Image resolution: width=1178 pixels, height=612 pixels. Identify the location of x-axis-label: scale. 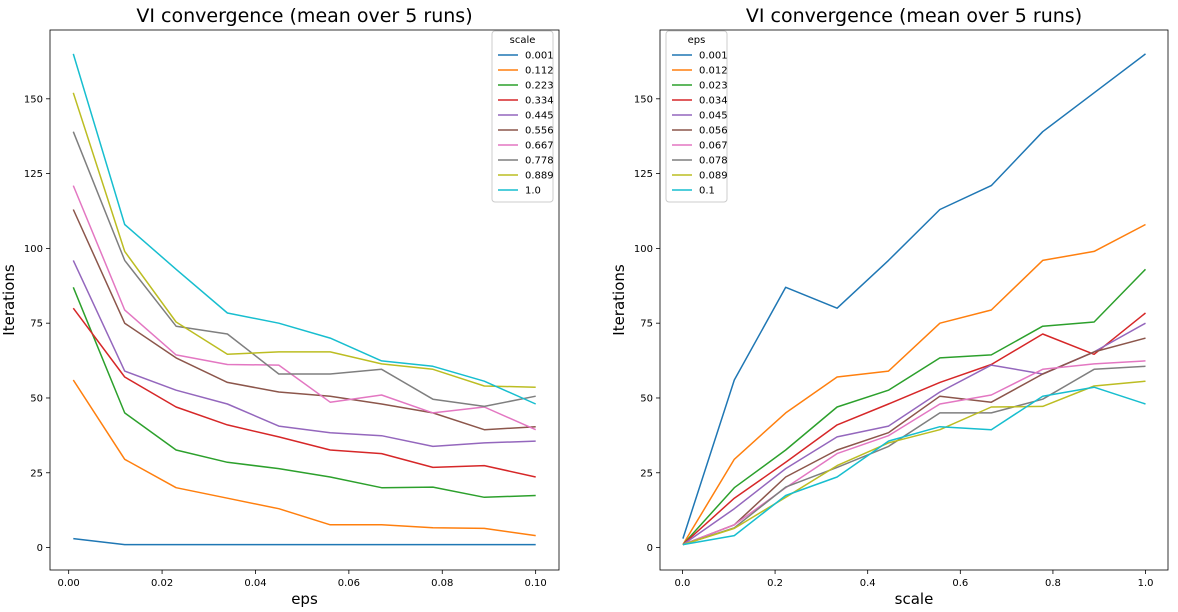
(914, 599).